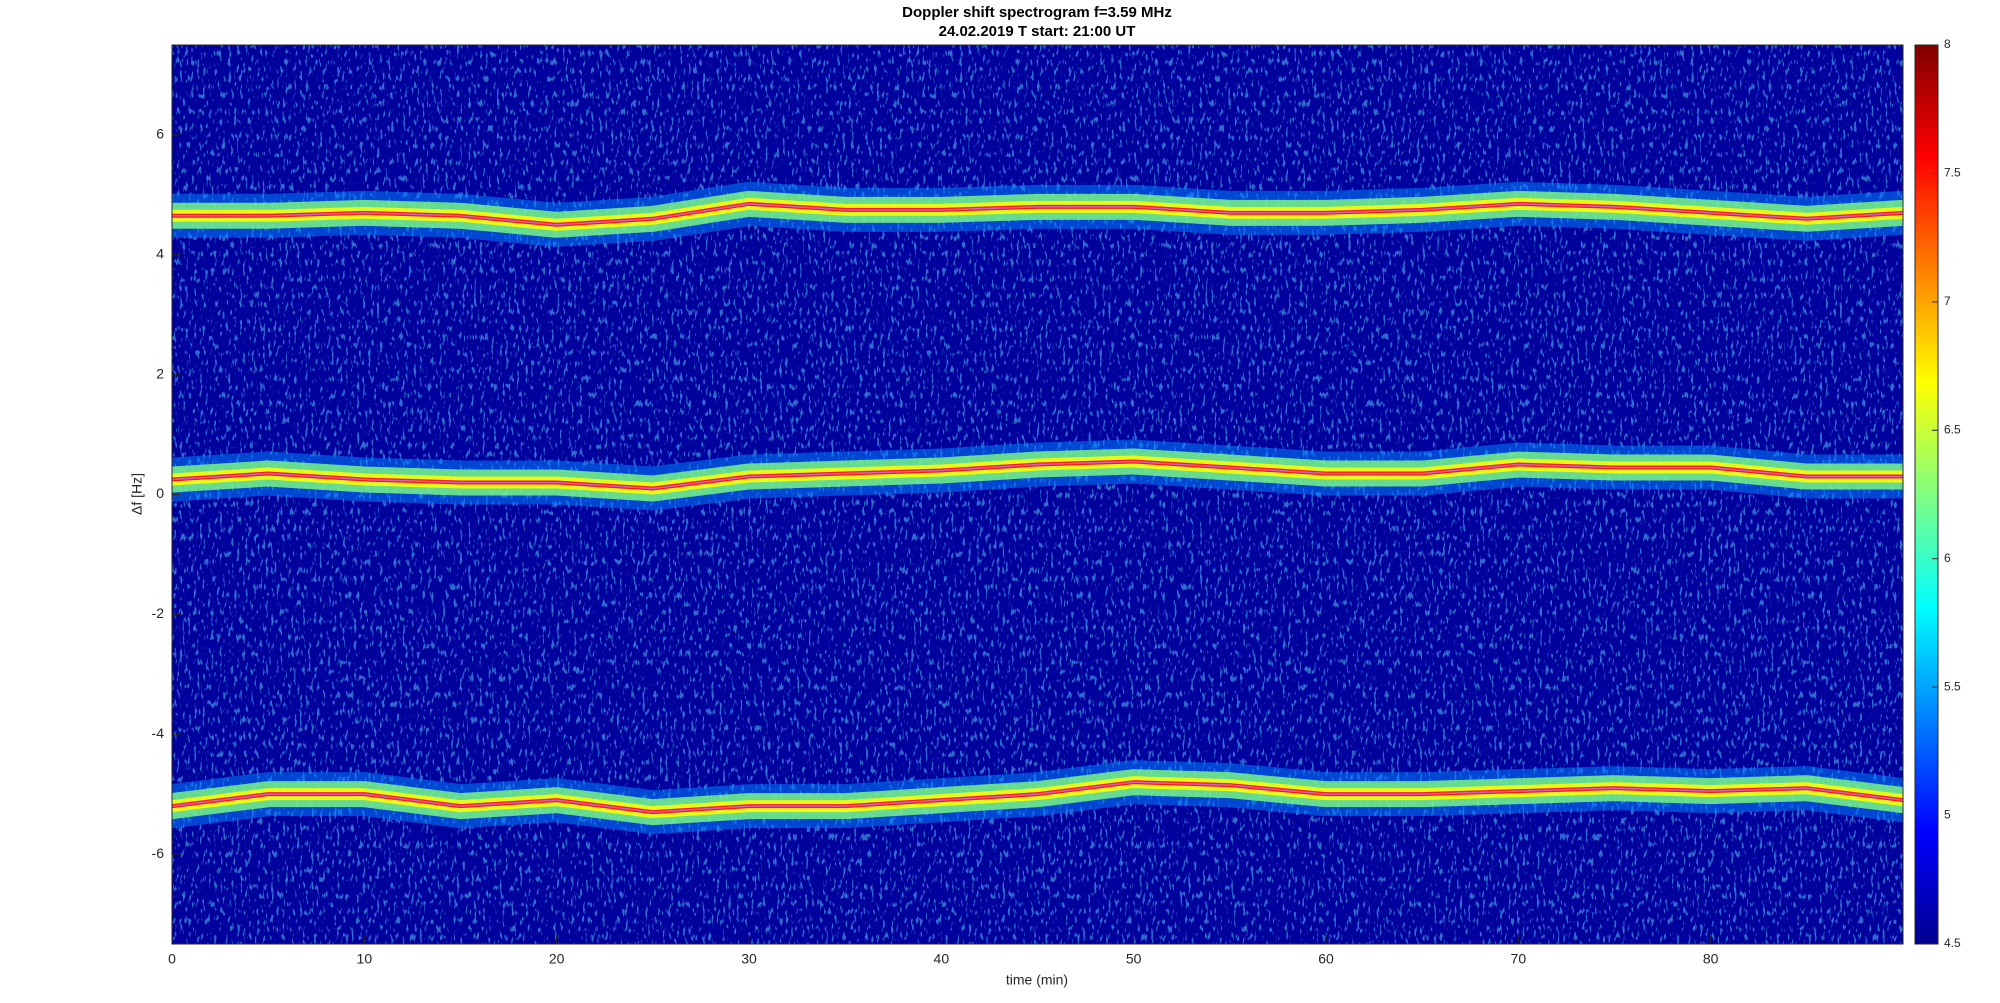 Image resolution: width=2000 pixels, height=1003 pixels. What do you see at coordinates (160, 134) in the screenshot?
I see `y-tick-label: 6` at bounding box center [160, 134].